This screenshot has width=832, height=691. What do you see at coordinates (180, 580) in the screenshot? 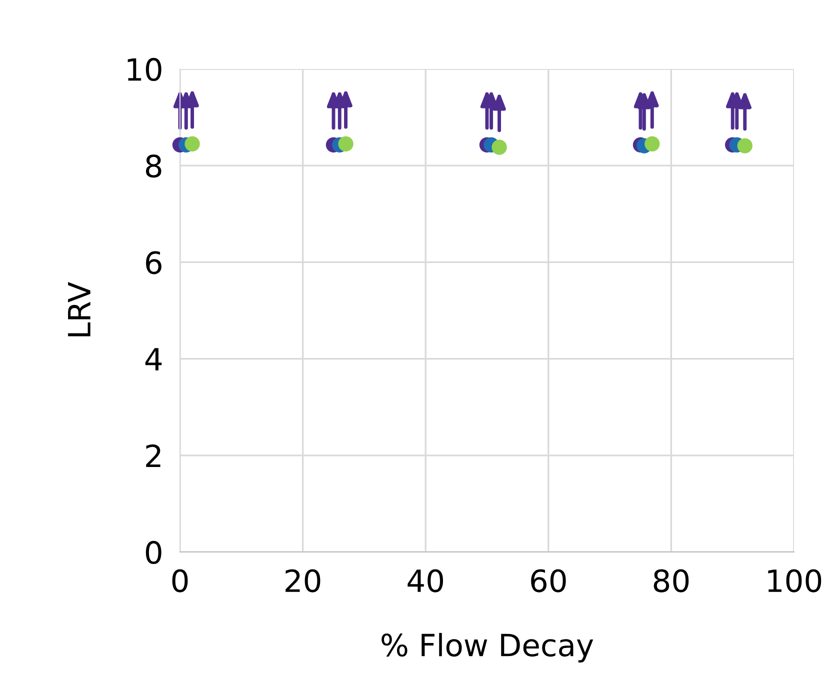
I see `x-tick-label: 0` at bounding box center [180, 580].